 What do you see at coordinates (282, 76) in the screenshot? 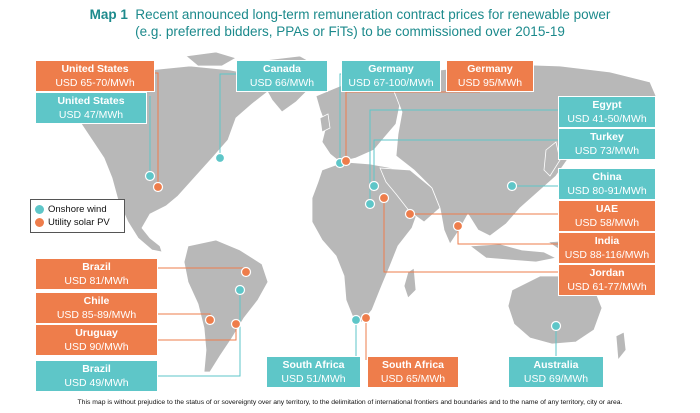
I see `label-ca-wind: Canada USD 66/MWh` at bounding box center [282, 76].